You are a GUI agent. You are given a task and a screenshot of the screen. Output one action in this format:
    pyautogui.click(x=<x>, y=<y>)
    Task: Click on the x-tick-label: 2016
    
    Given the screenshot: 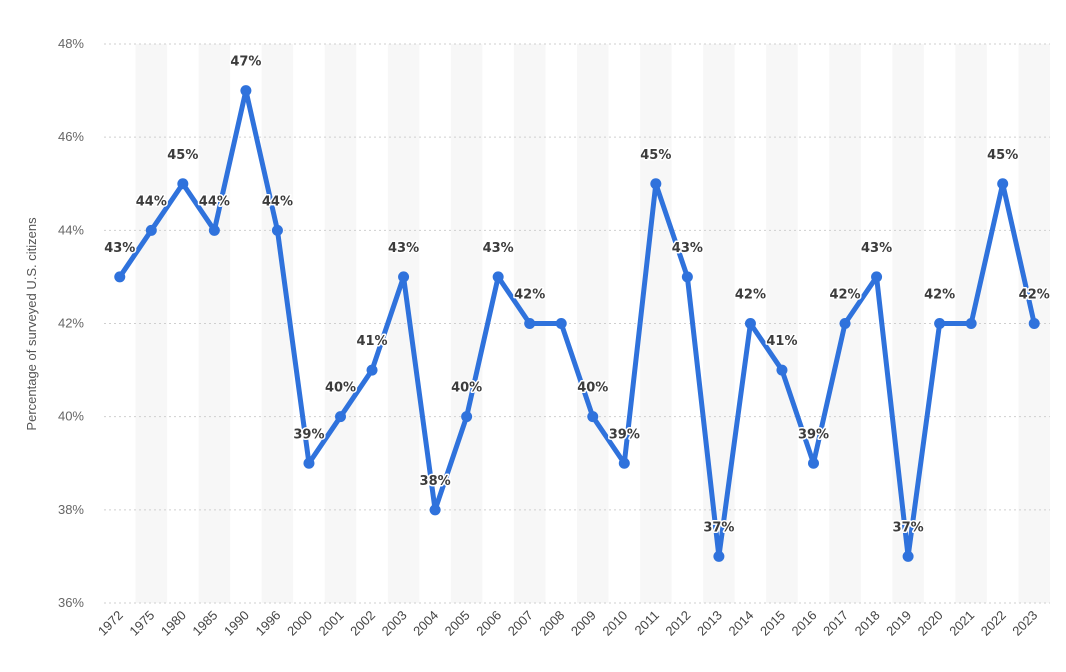 What is the action you would take?
    pyautogui.click(x=804, y=623)
    